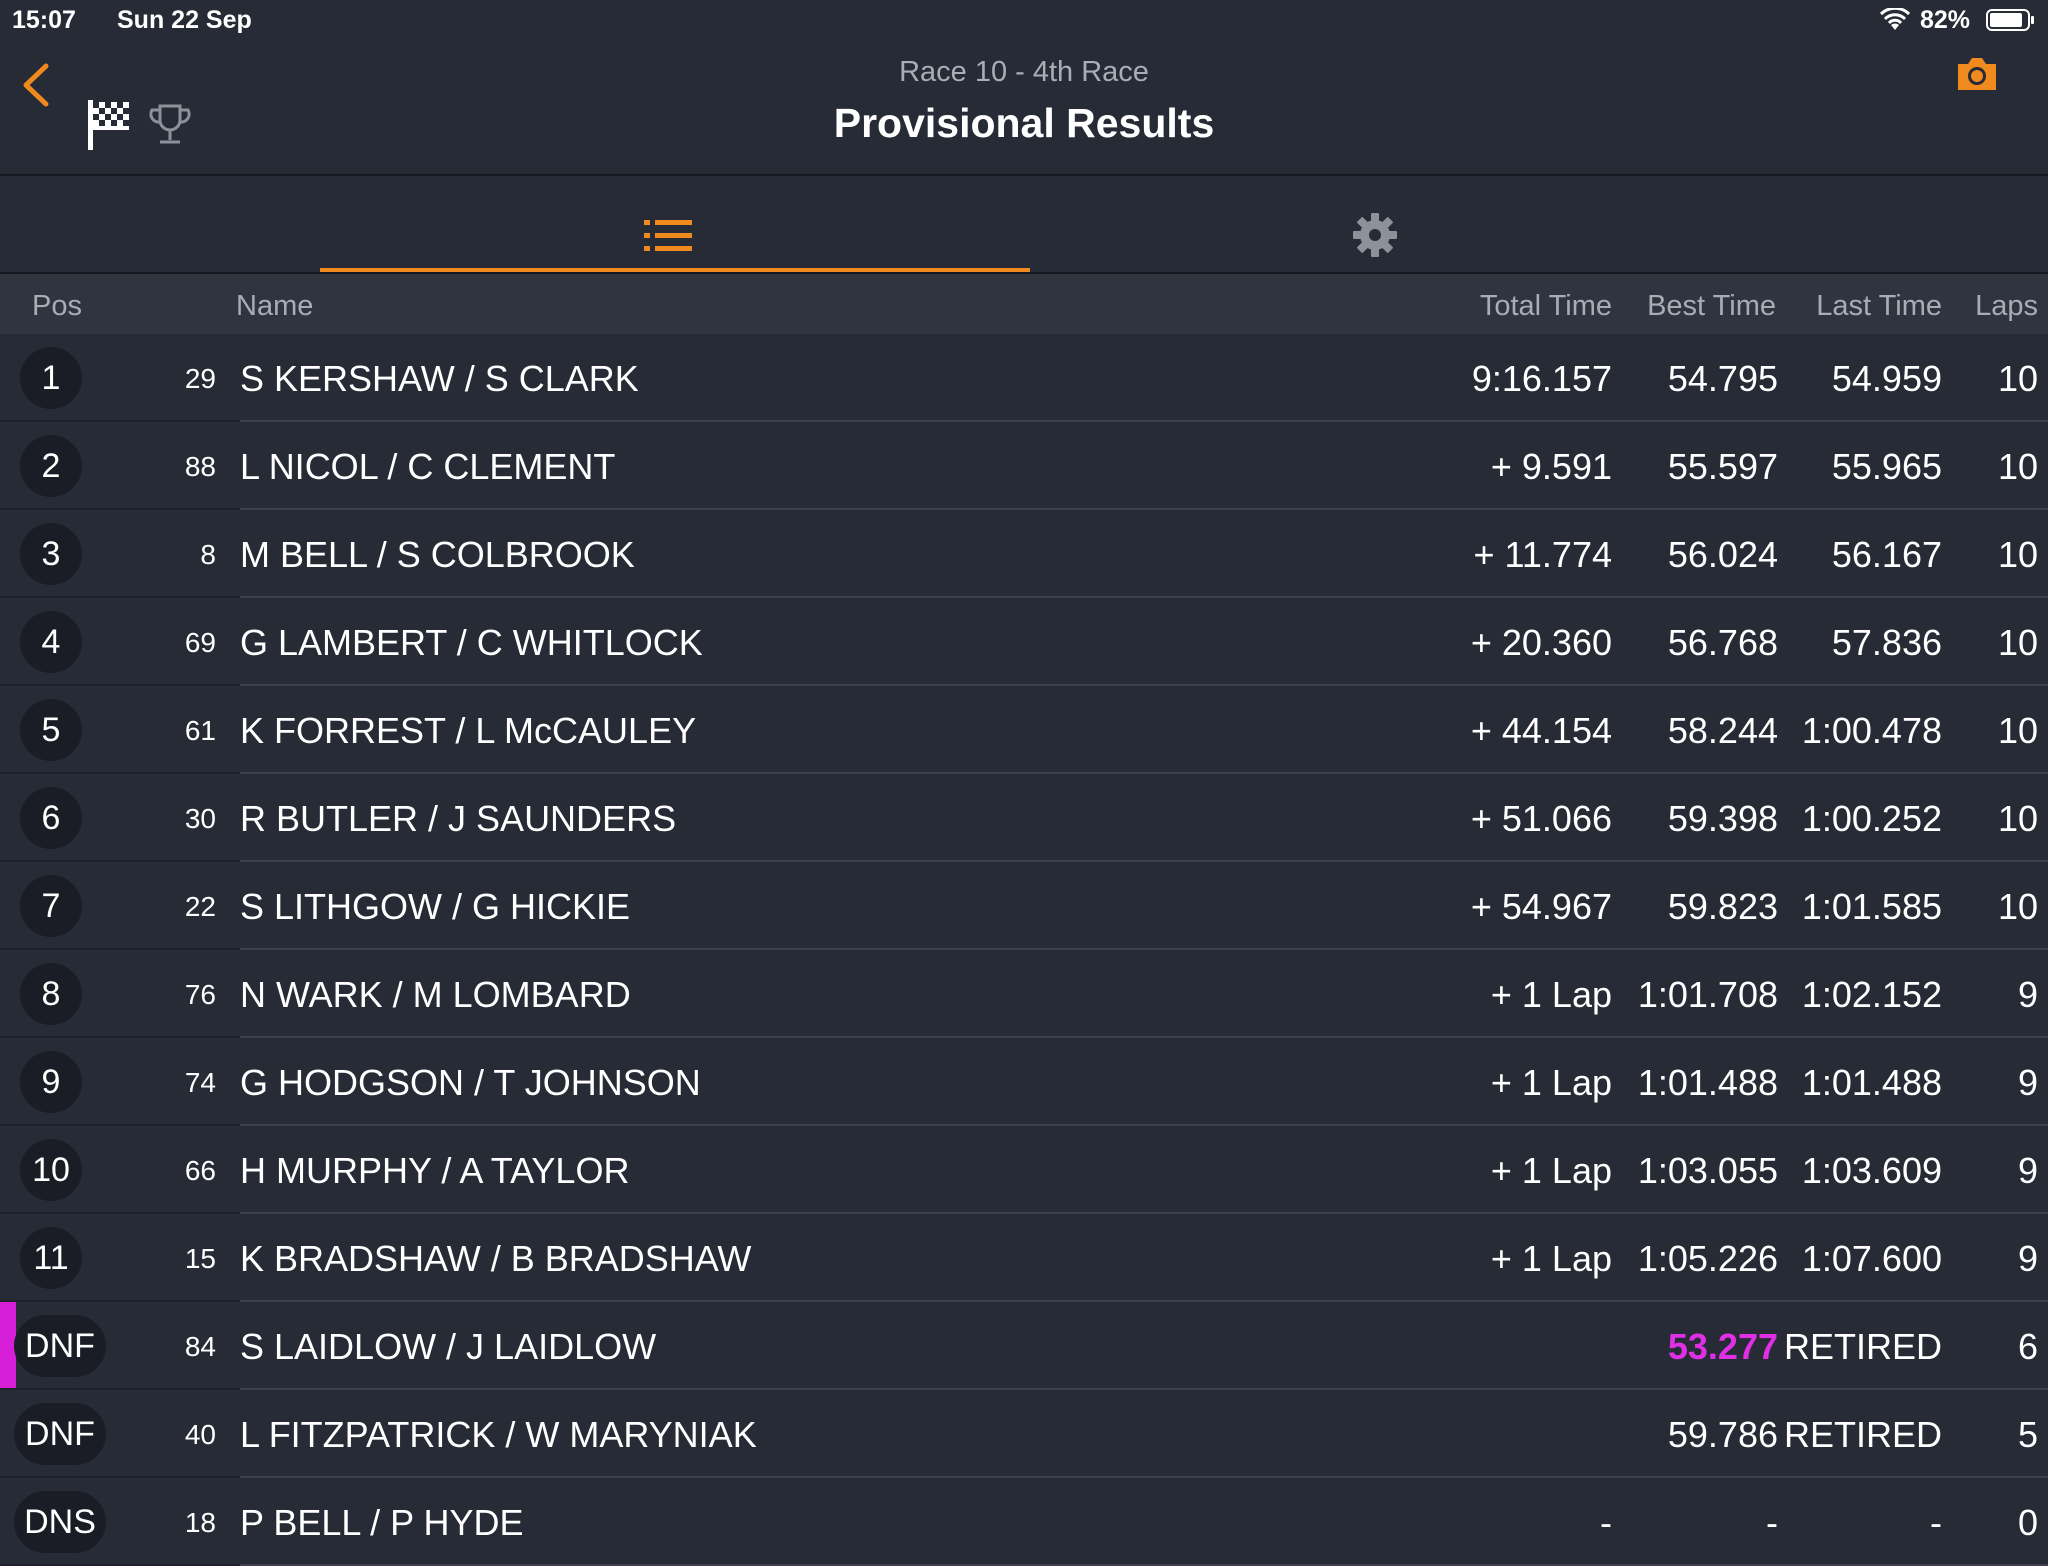 Image resolution: width=2048 pixels, height=1566 pixels. Describe the element at coordinates (109, 125) in the screenshot. I see `checkered-flag-icon` at that location.